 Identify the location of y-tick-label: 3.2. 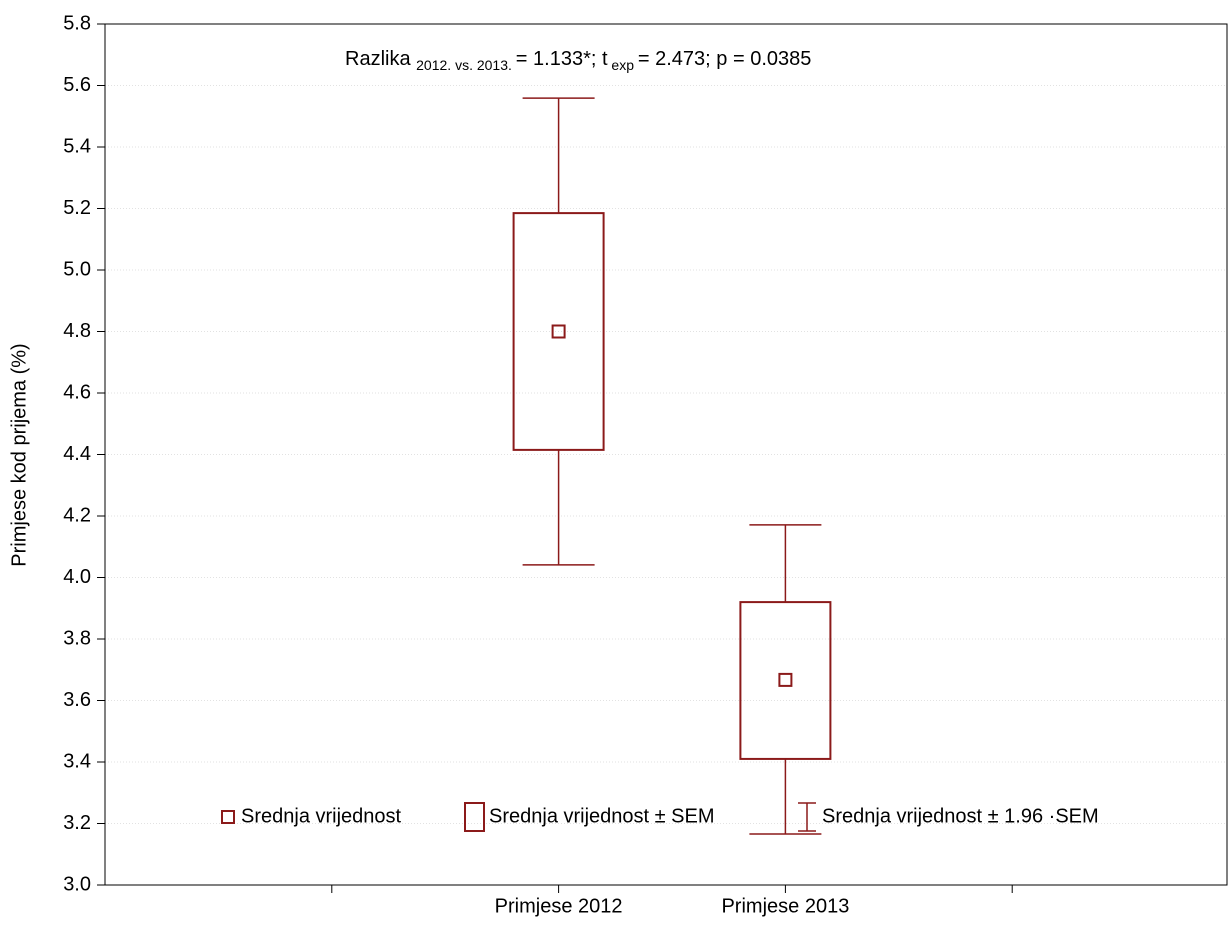
(77, 823).